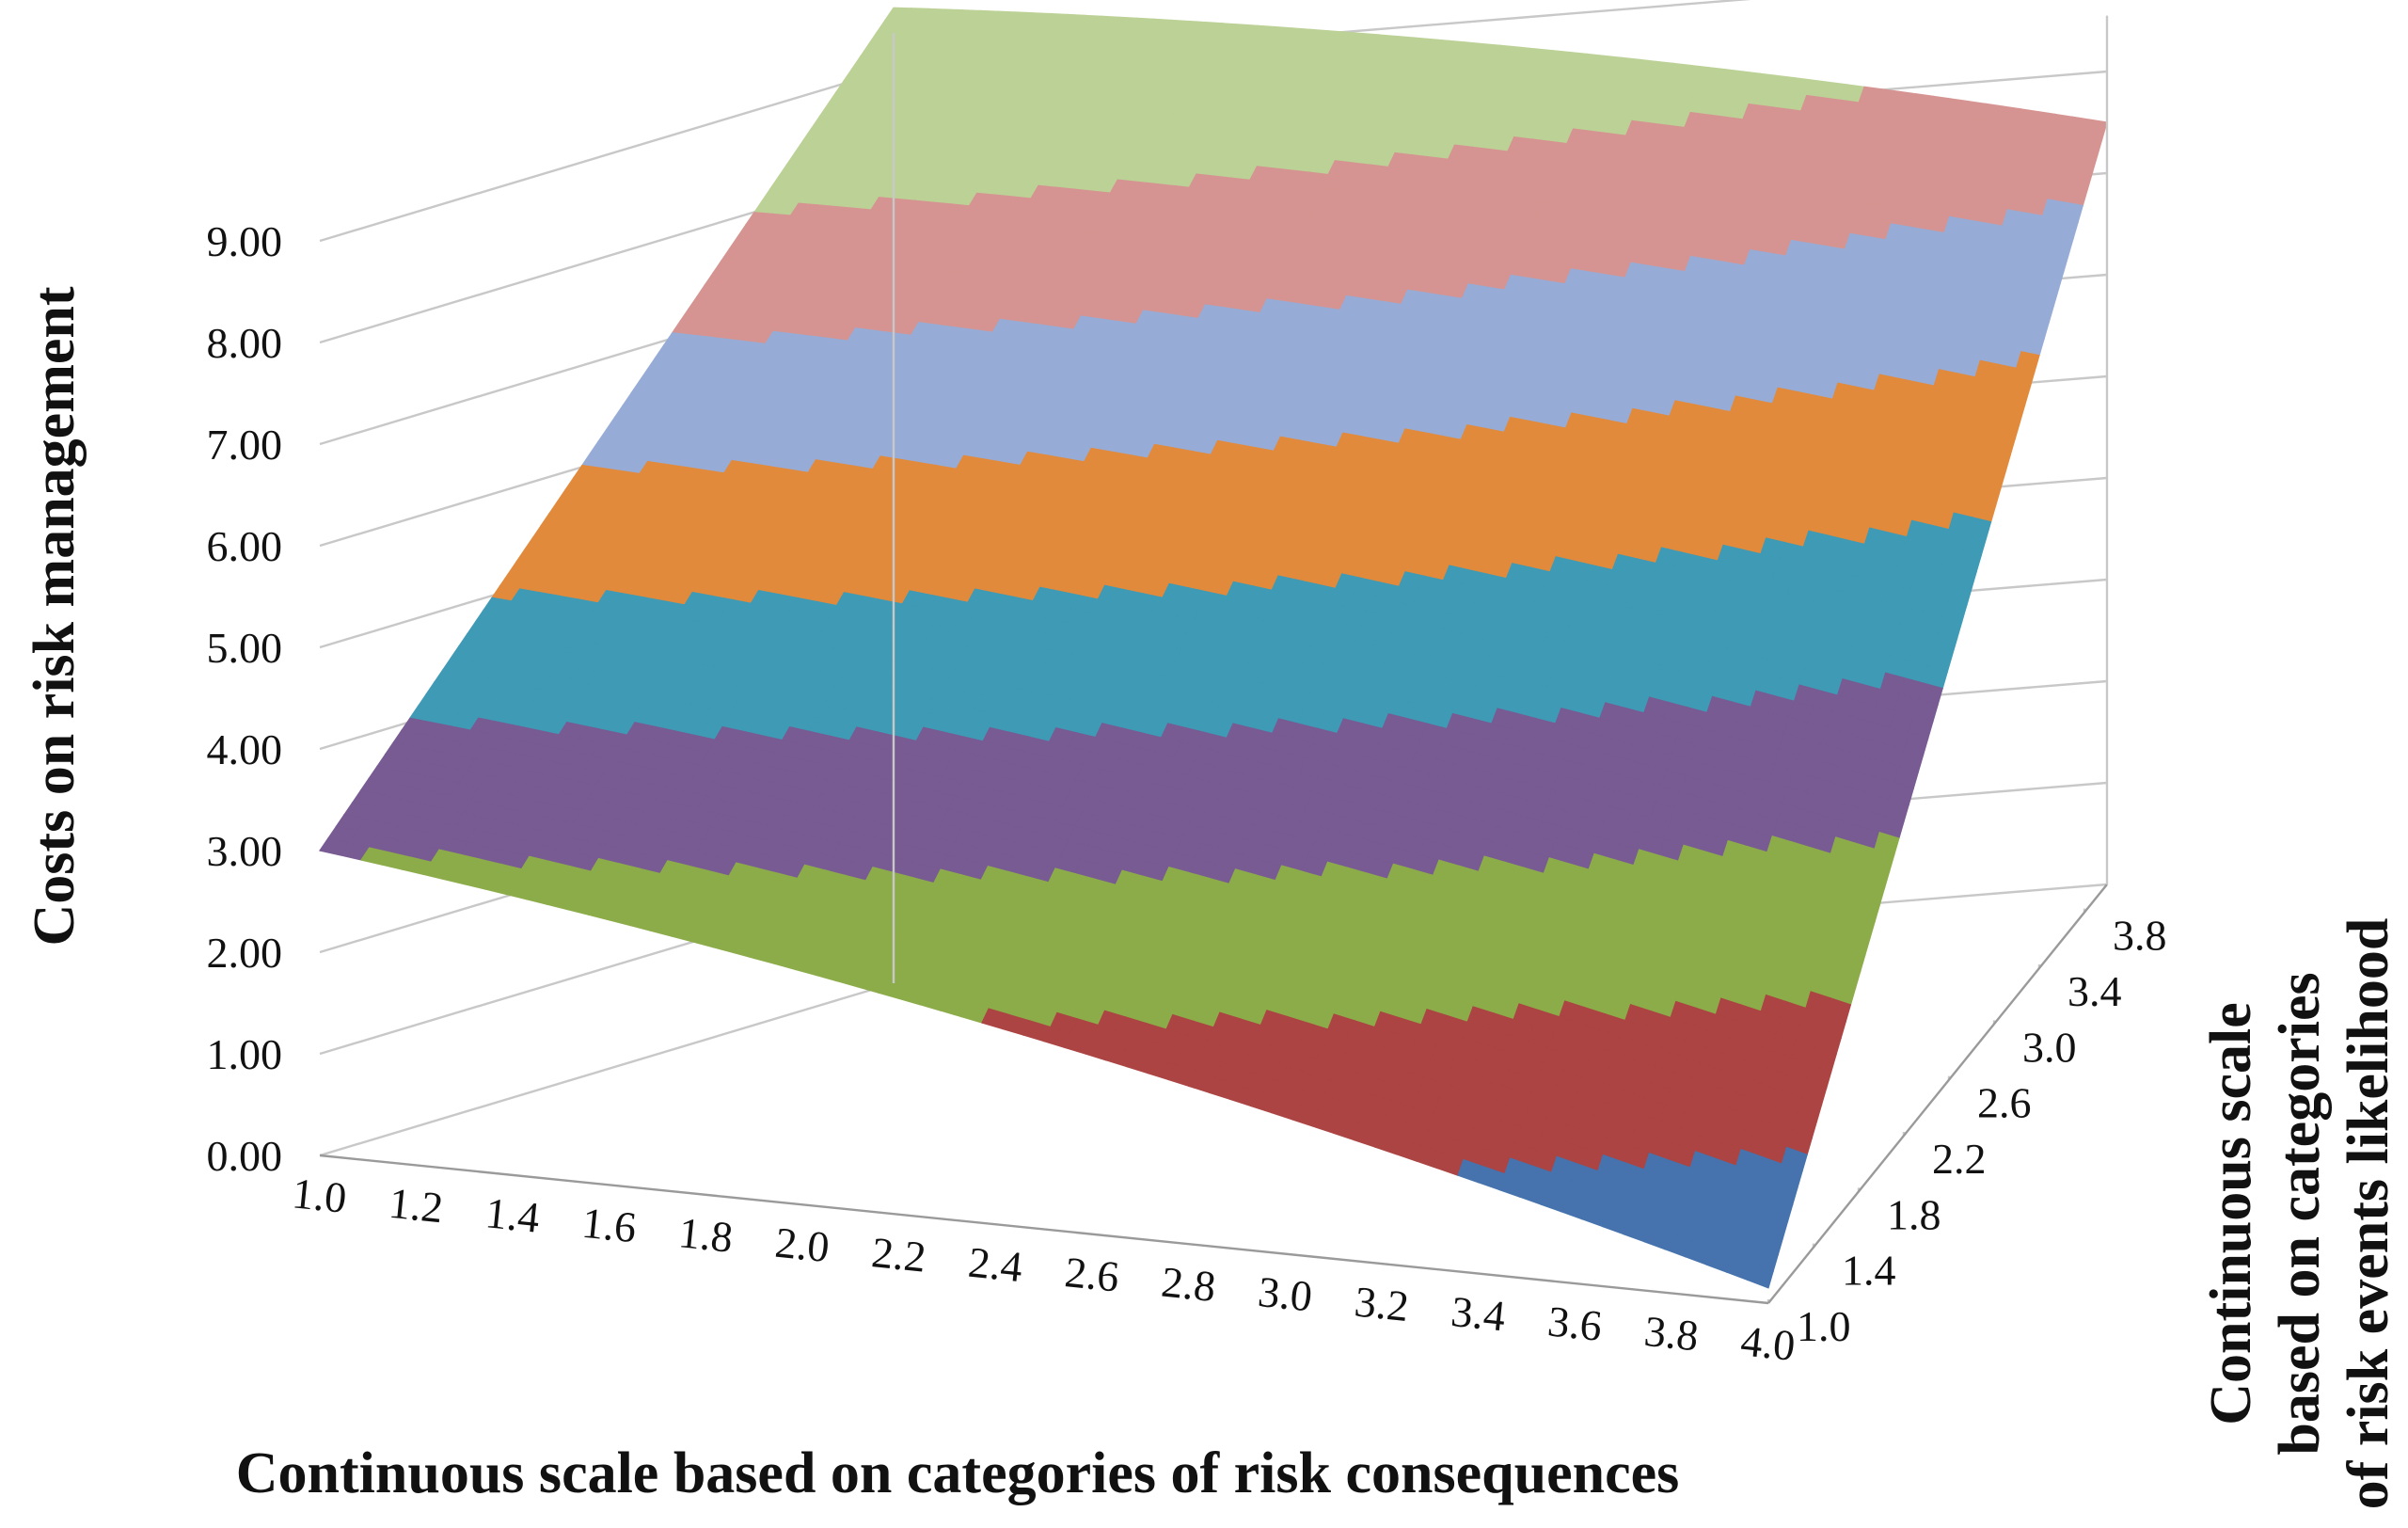 The height and width of the screenshot is (1528, 2408). Describe the element at coordinates (1914, 1214) in the screenshot. I see `y-tick-label: 1.8` at that location.